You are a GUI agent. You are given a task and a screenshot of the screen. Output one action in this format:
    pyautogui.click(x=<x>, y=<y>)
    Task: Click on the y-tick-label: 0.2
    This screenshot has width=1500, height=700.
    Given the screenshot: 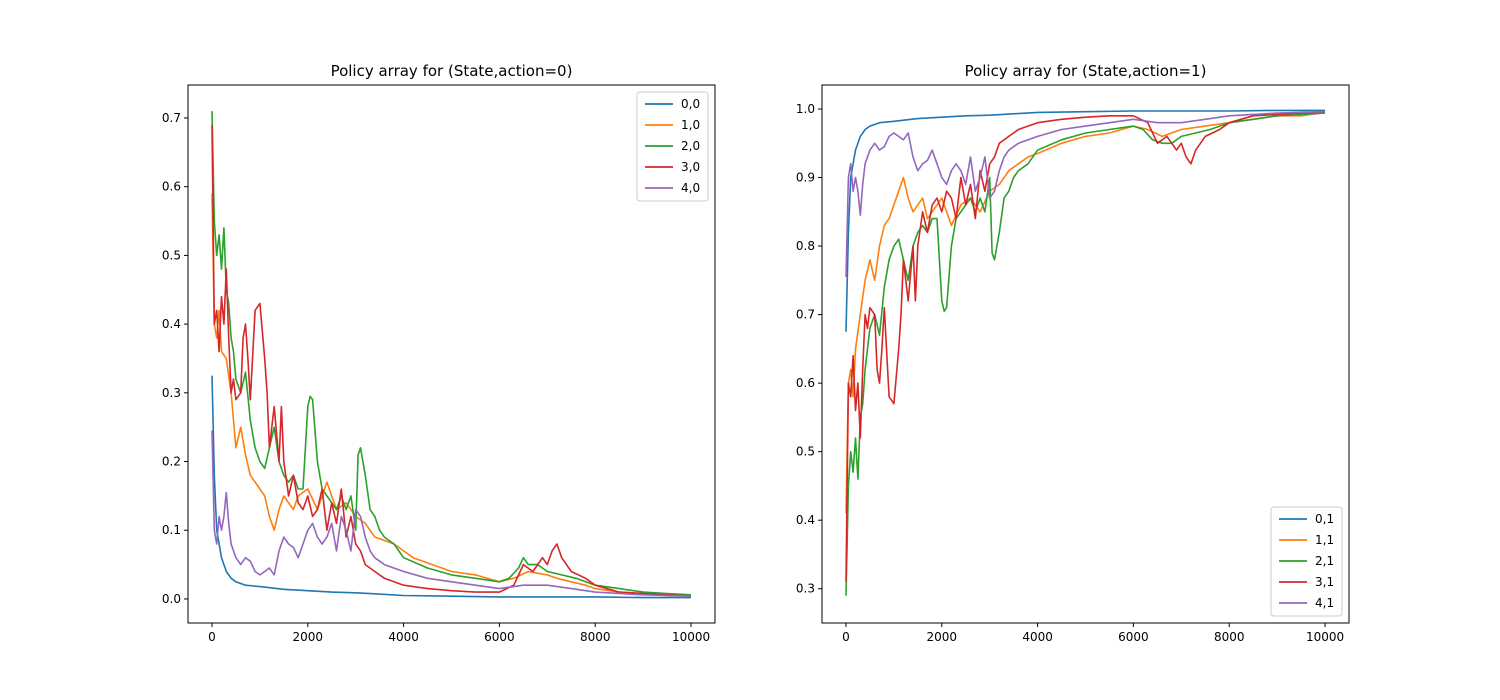 What is the action you would take?
    pyautogui.click(x=171, y=462)
    